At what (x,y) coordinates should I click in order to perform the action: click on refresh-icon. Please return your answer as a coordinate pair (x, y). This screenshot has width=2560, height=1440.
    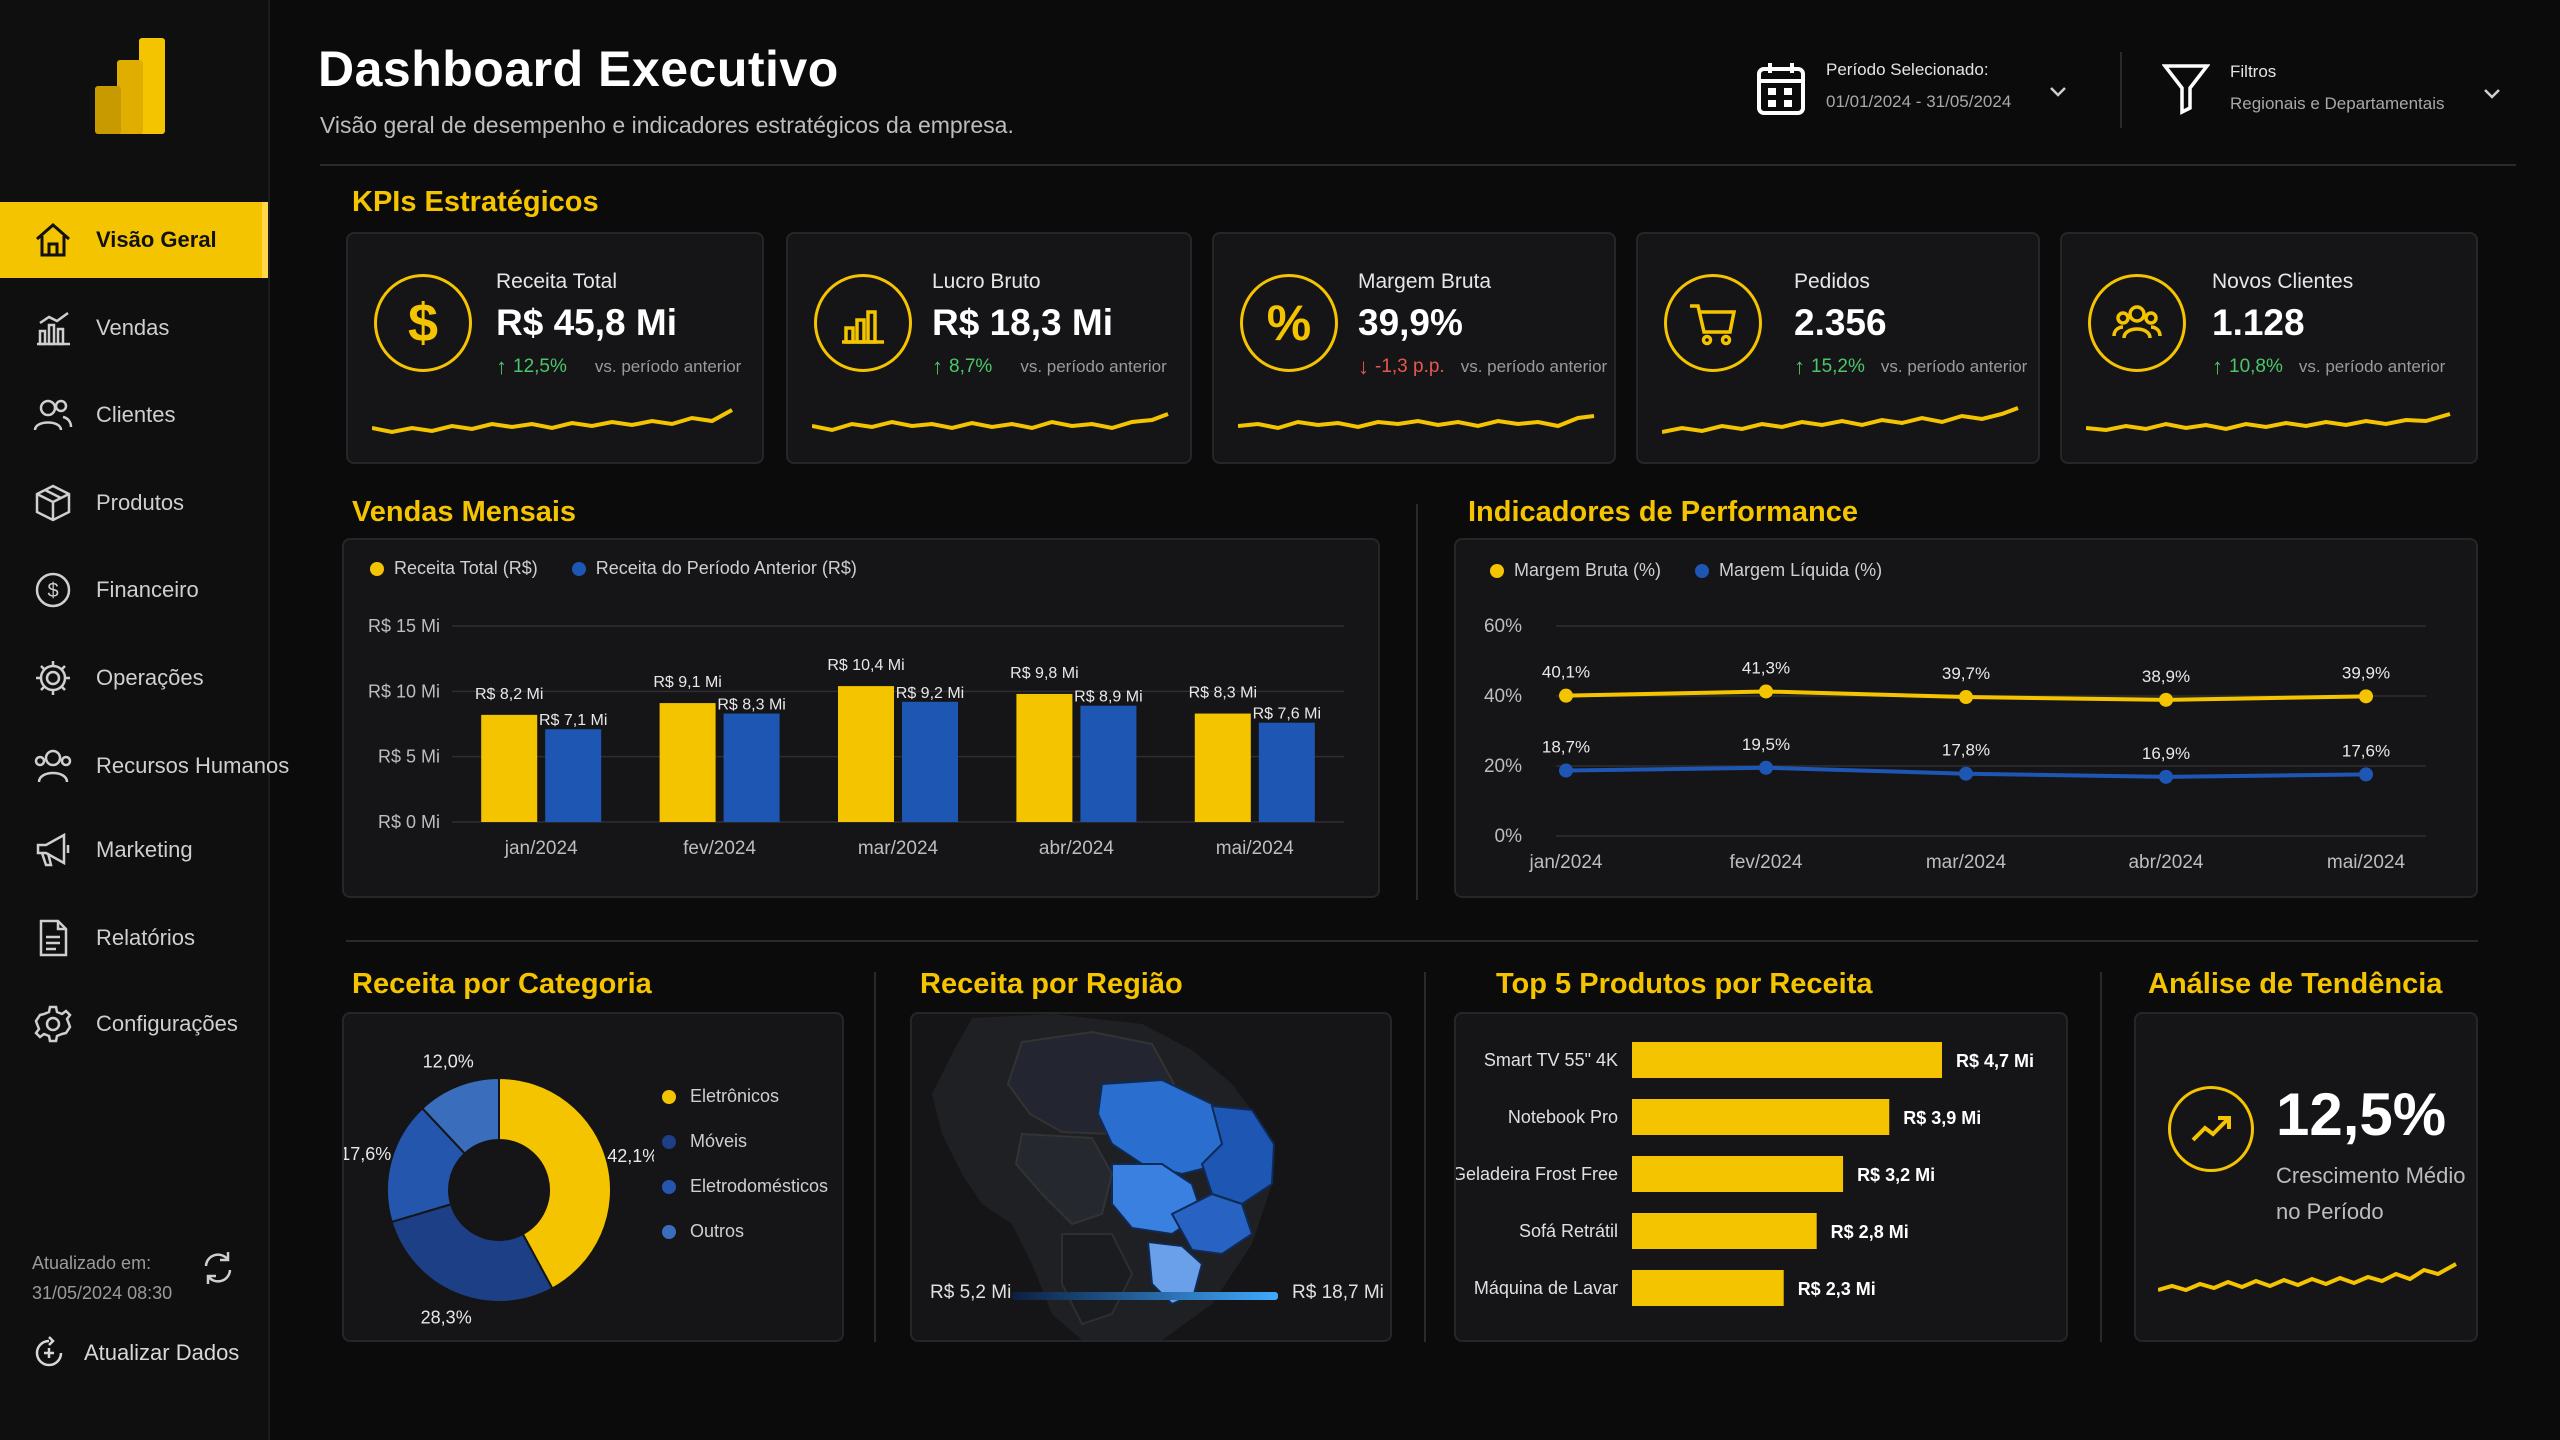
    Looking at the image, I should click on (218, 1268).